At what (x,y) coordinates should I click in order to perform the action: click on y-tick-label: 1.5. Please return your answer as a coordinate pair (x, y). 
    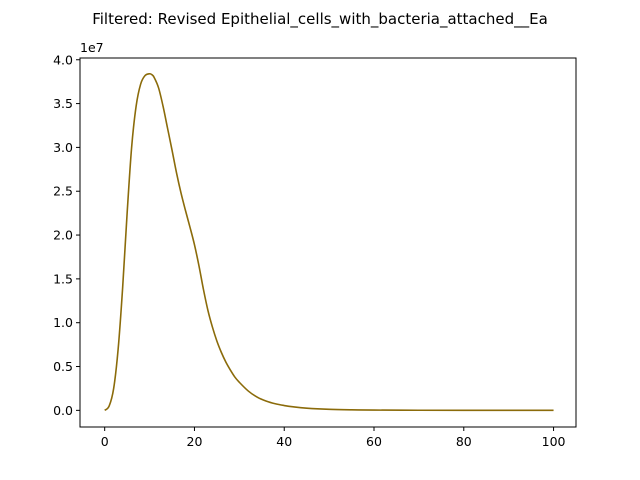
    Looking at the image, I should click on (63, 278).